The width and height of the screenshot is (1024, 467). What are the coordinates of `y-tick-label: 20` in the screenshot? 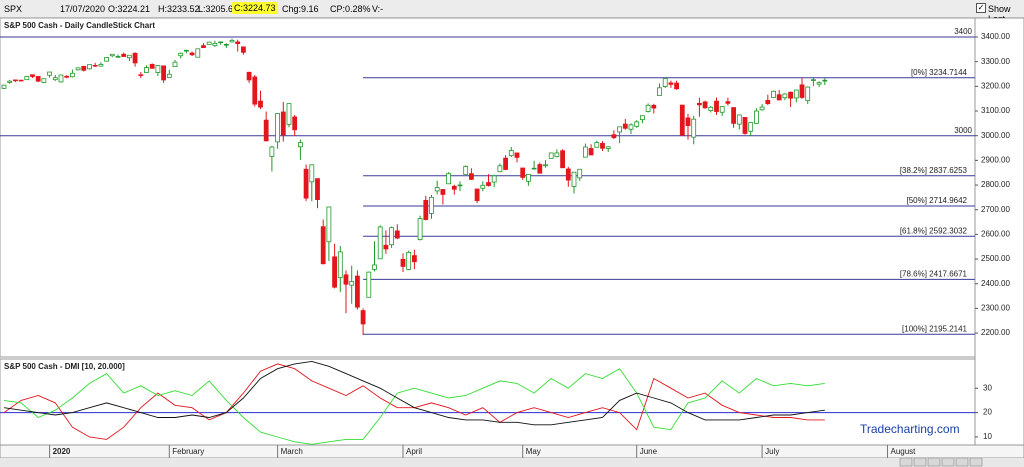 It's located at (987, 412).